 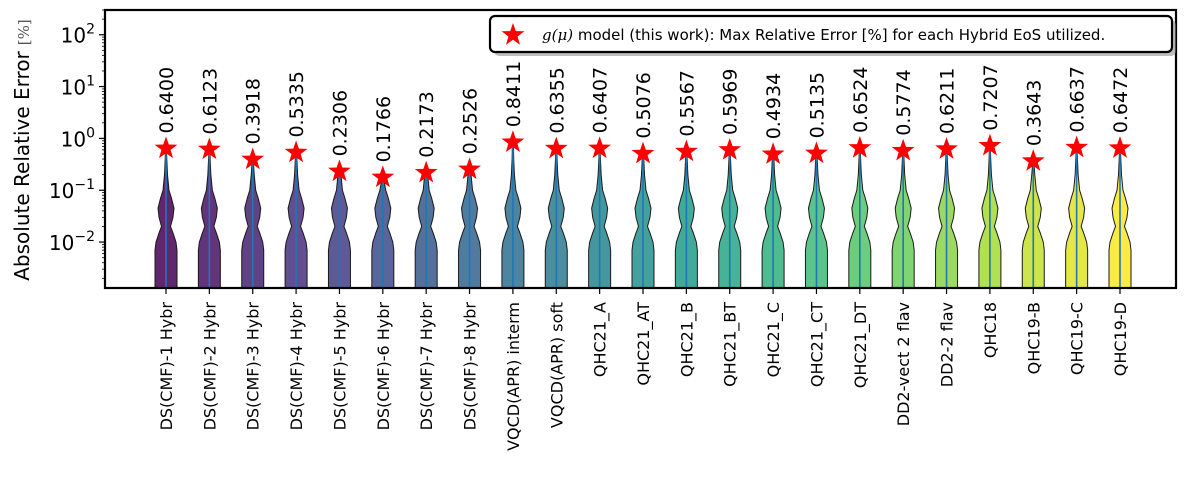 I want to click on x-tick-label: QHC21_A, so click(x=601, y=339).